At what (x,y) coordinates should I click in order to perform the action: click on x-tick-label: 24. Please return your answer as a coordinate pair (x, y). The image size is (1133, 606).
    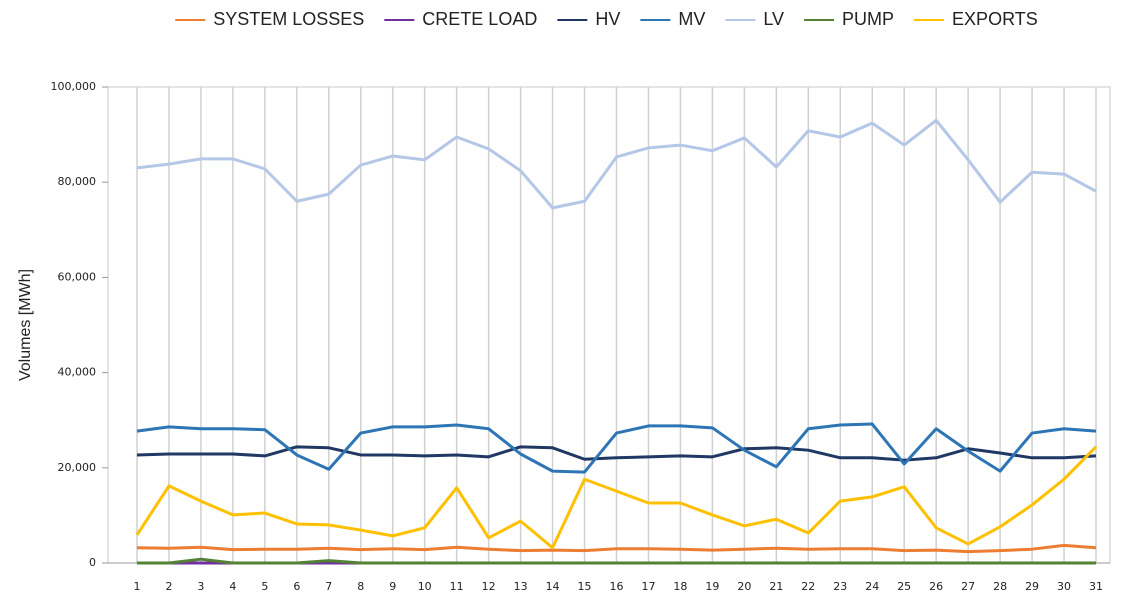
    Looking at the image, I should click on (872, 586).